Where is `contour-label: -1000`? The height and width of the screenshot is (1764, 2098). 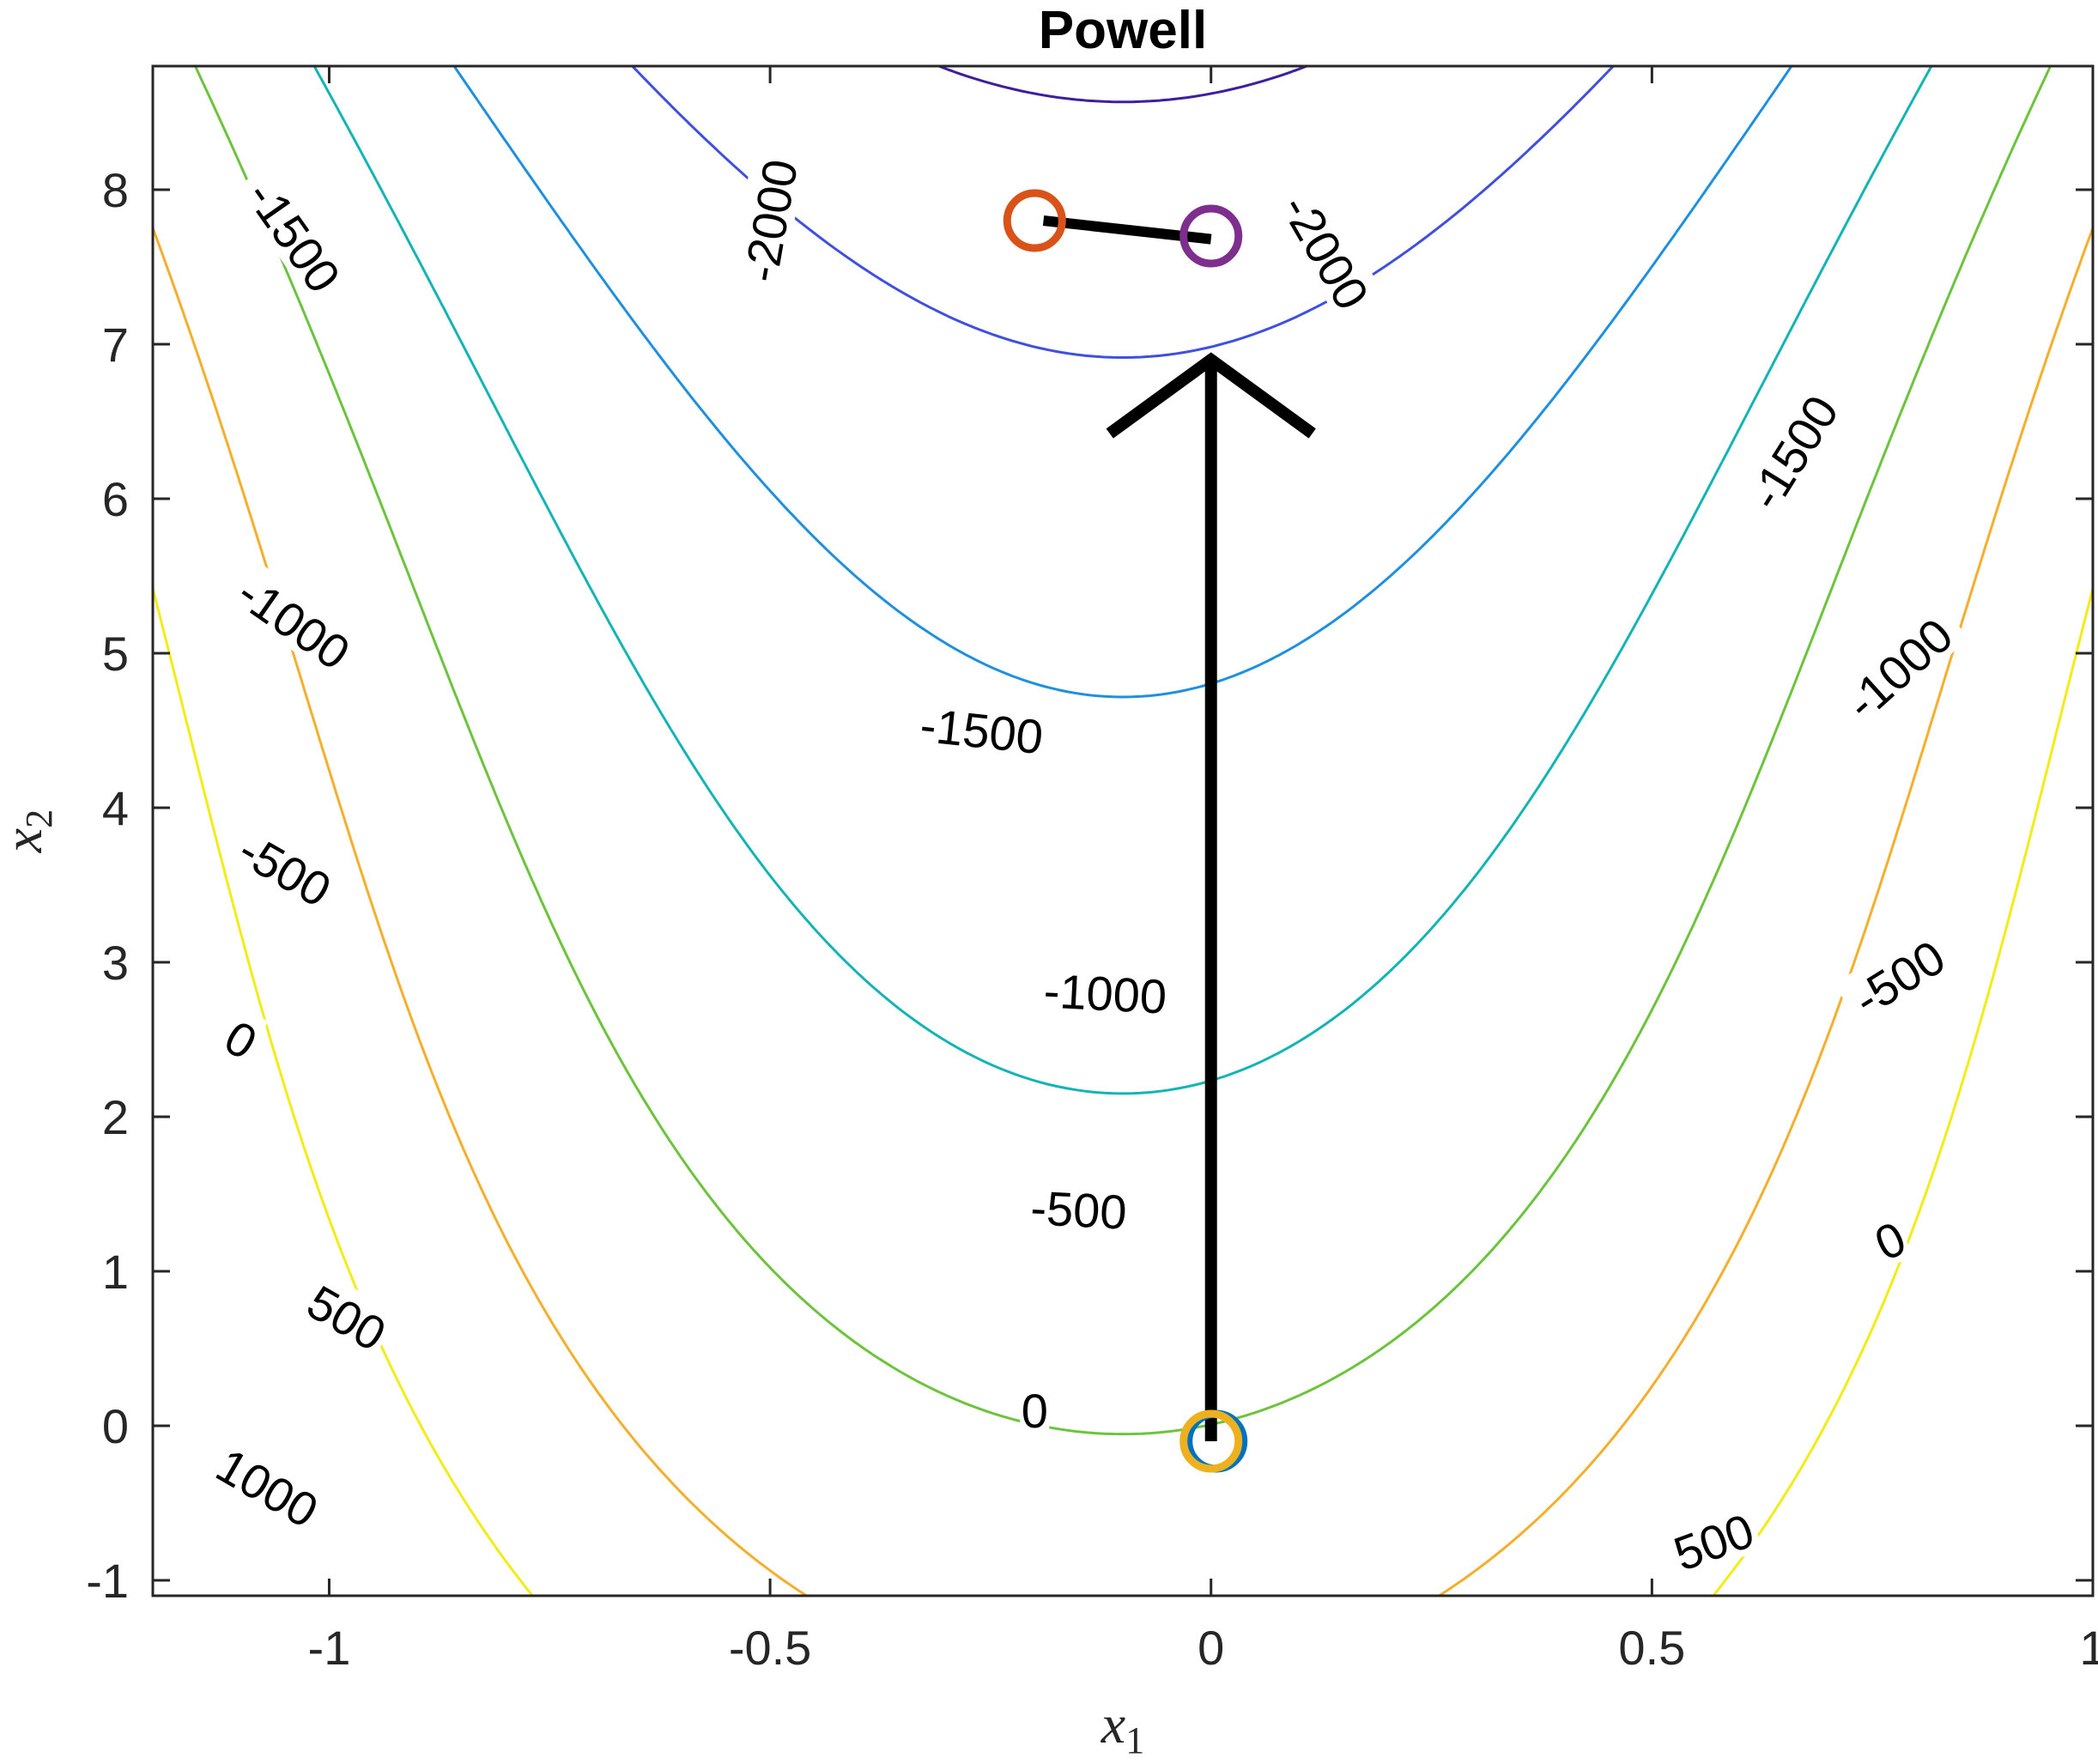
contour-label: -1000 is located at coordinates (1105, 992).